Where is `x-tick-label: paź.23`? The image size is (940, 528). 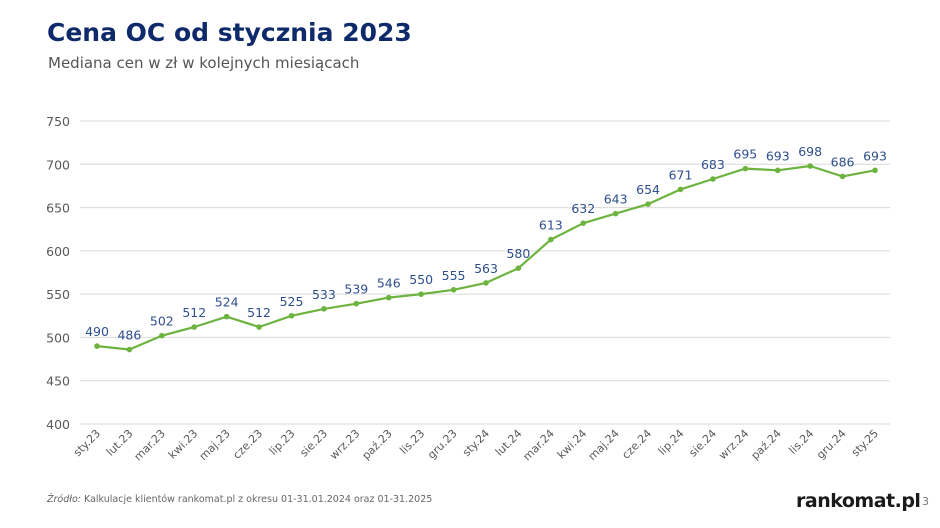
x-tick-label: paź.23 is located at coordinates (377, 444).